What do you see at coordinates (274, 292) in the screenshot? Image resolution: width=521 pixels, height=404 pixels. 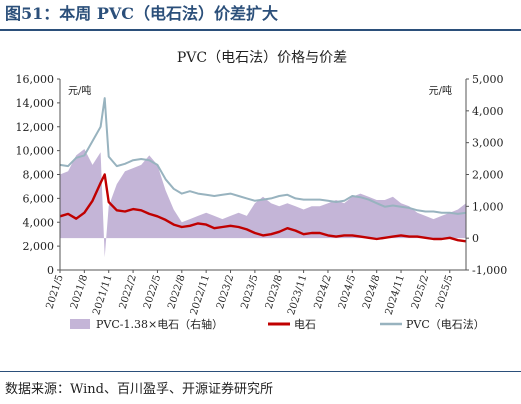 I see `x-tick-label: 2023/8` at bounding box center [274, 292].